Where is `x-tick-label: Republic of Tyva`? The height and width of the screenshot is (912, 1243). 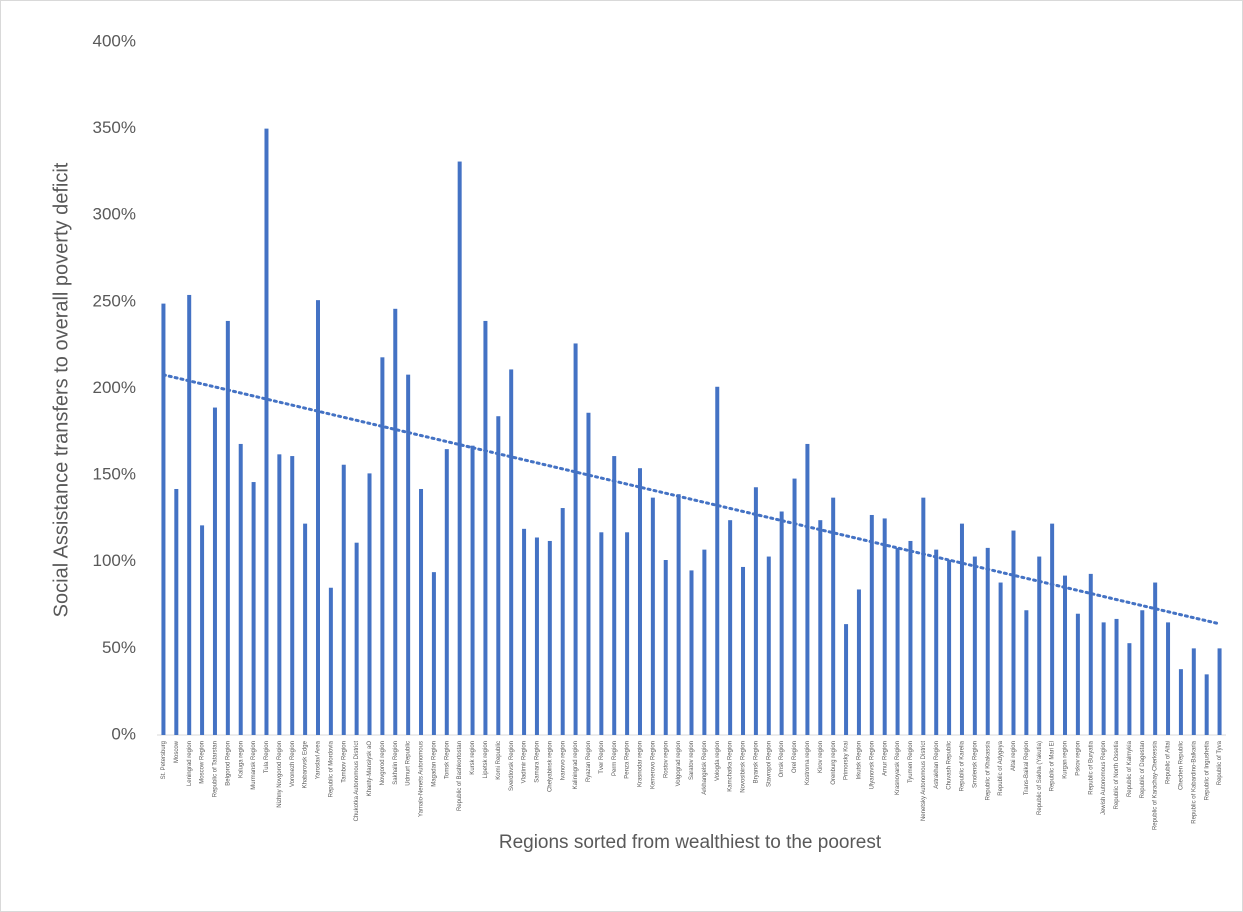 x-tick-label: Republic of Tyva is located at coordinates (1220, 762).